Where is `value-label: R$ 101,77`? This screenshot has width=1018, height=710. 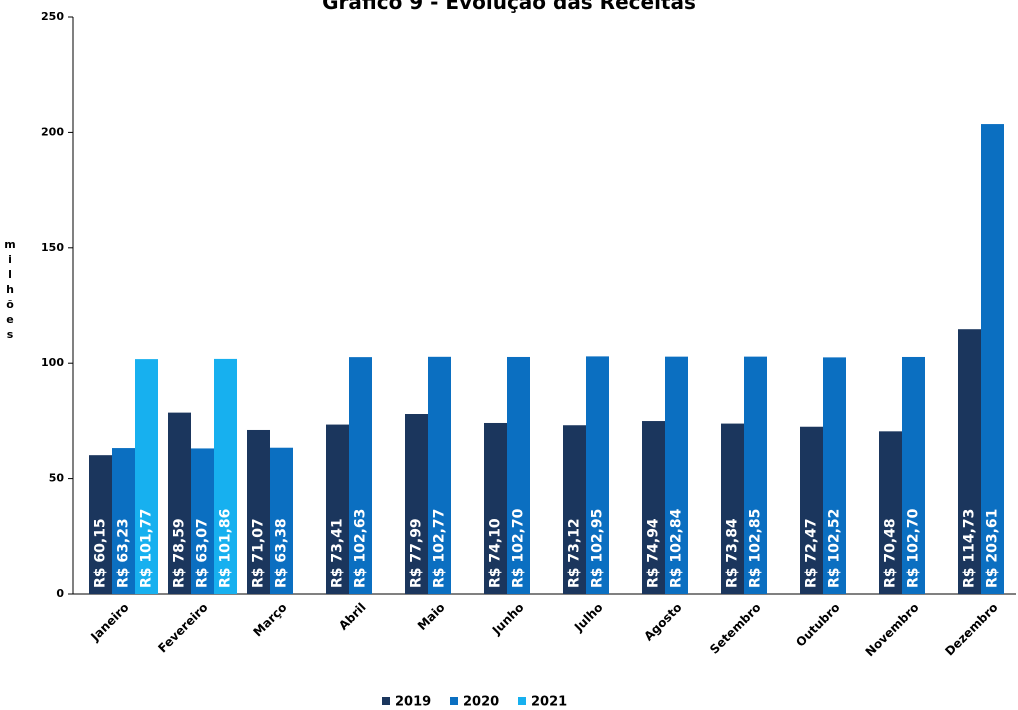
value-label: R$ 101,77 is located at coordinates (147, 548).